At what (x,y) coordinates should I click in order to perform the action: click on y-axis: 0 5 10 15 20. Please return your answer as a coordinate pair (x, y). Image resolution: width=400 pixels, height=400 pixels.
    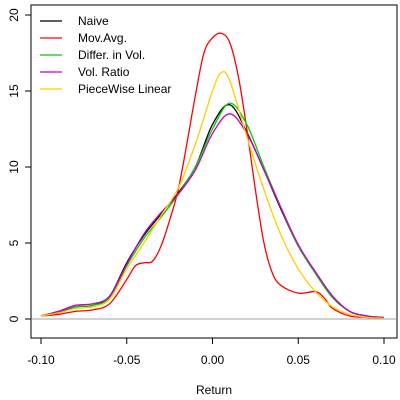
    Looking at the image, I should click on (19, 165).